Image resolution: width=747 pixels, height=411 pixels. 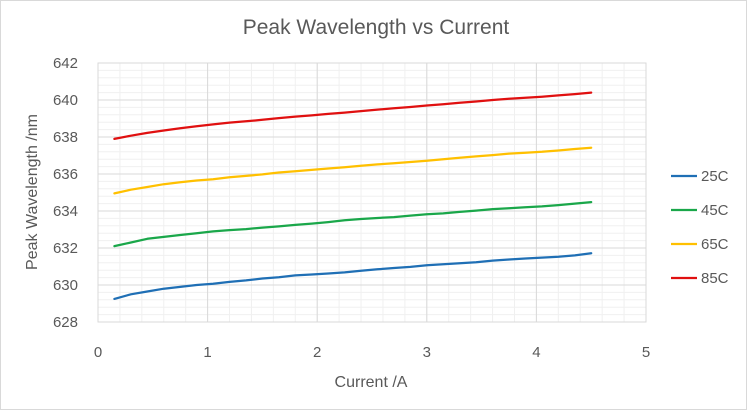 What do you see at coordinates (207, 352) in the screenshot?
I see `x-tick-label: 1` at bounding box center [207, 352].